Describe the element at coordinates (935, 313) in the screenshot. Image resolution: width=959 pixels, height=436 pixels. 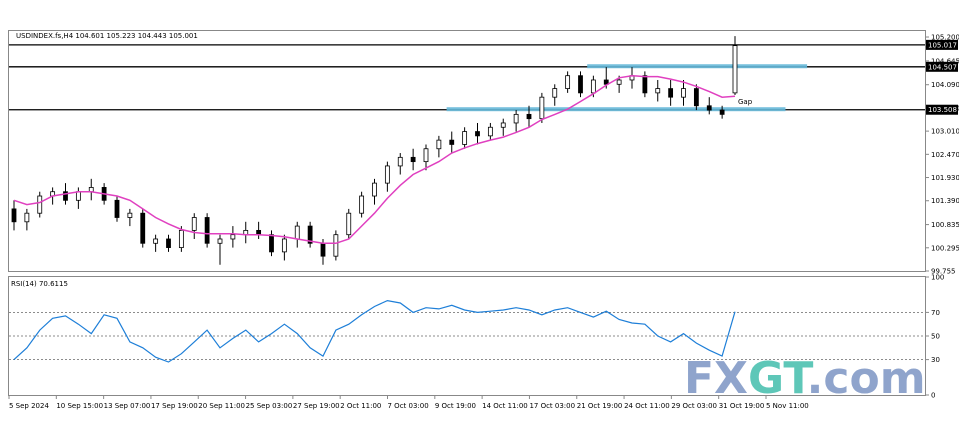
I see `rsi-tick-label: 70` at that location.